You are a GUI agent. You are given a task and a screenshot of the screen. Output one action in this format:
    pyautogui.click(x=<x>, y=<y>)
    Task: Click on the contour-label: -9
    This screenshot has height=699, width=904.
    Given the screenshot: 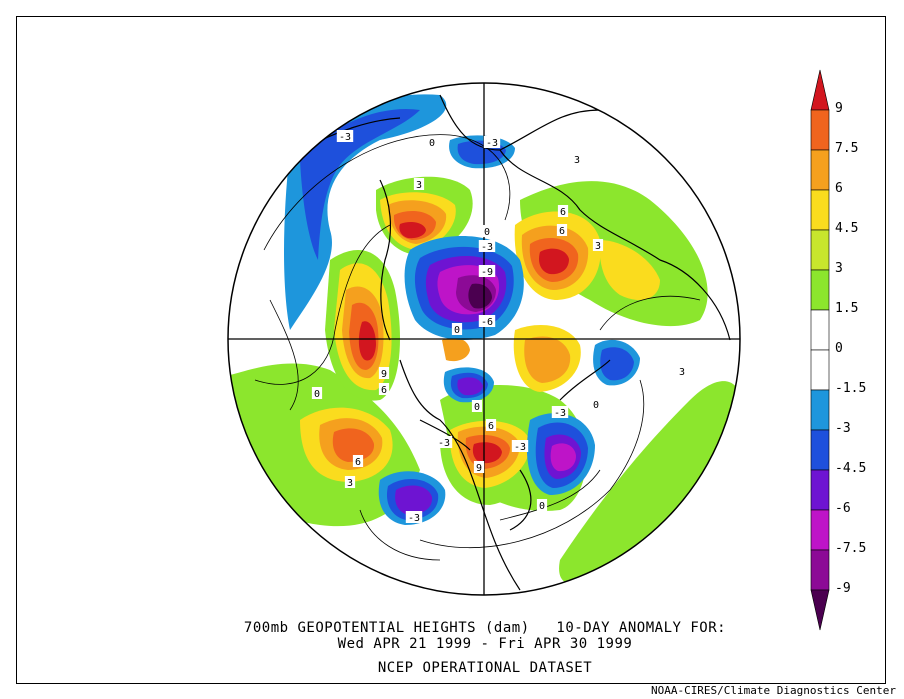 What is the action you would take?
    pyautogui.click(x=487, y=272)
    